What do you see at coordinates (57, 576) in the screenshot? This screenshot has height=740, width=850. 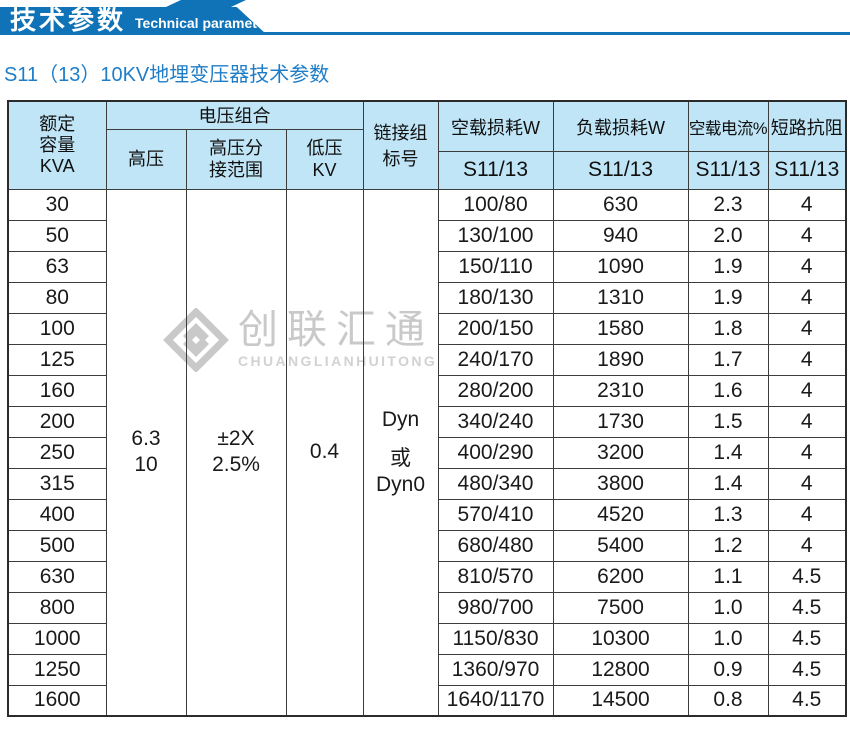 I see `cell-rated-capacity: 630` at bounding box center [57, 576].